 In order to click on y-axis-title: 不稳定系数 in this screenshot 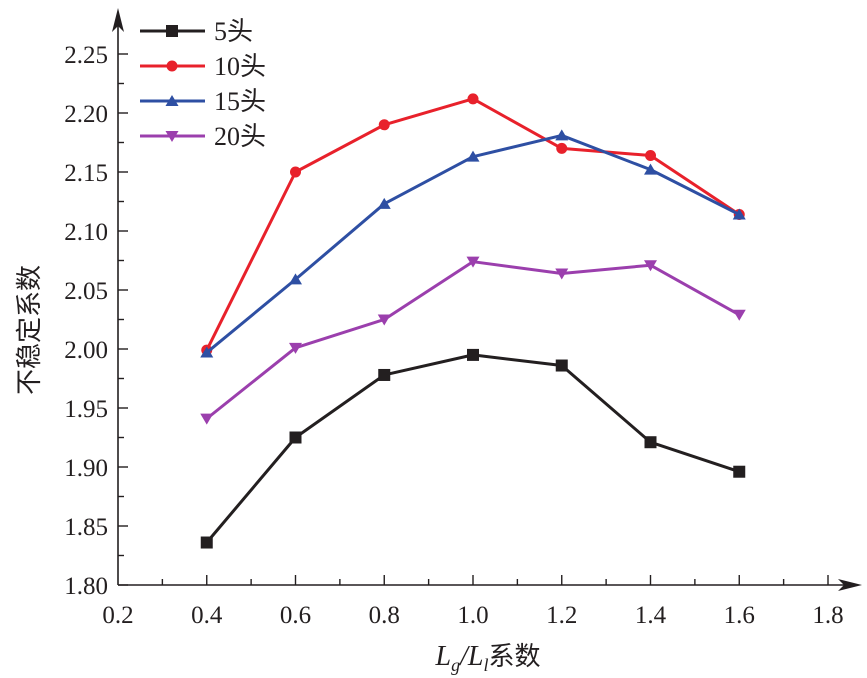, I will do `click(30, 330)`.